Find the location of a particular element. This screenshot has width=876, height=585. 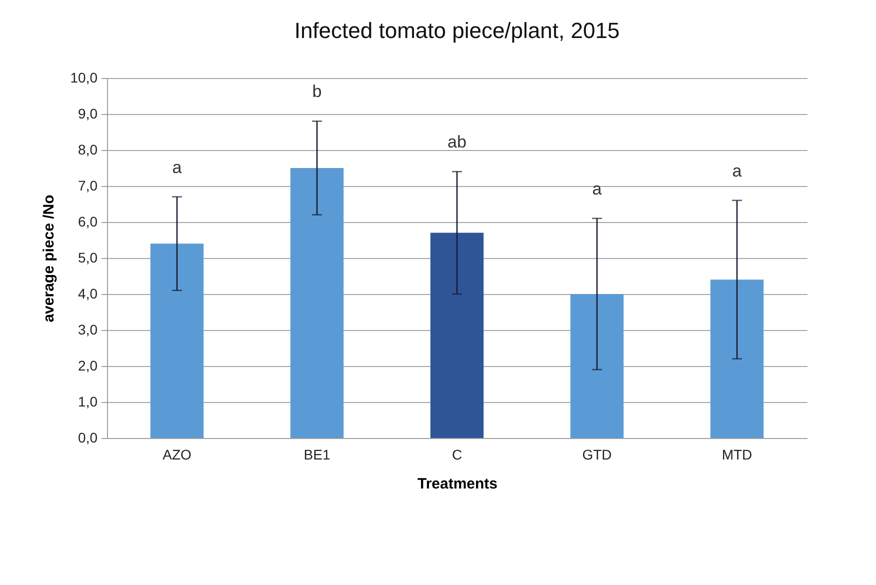

chart-title: Infected tomato piece/plant, 2015 is located at coordinates (457, 30).